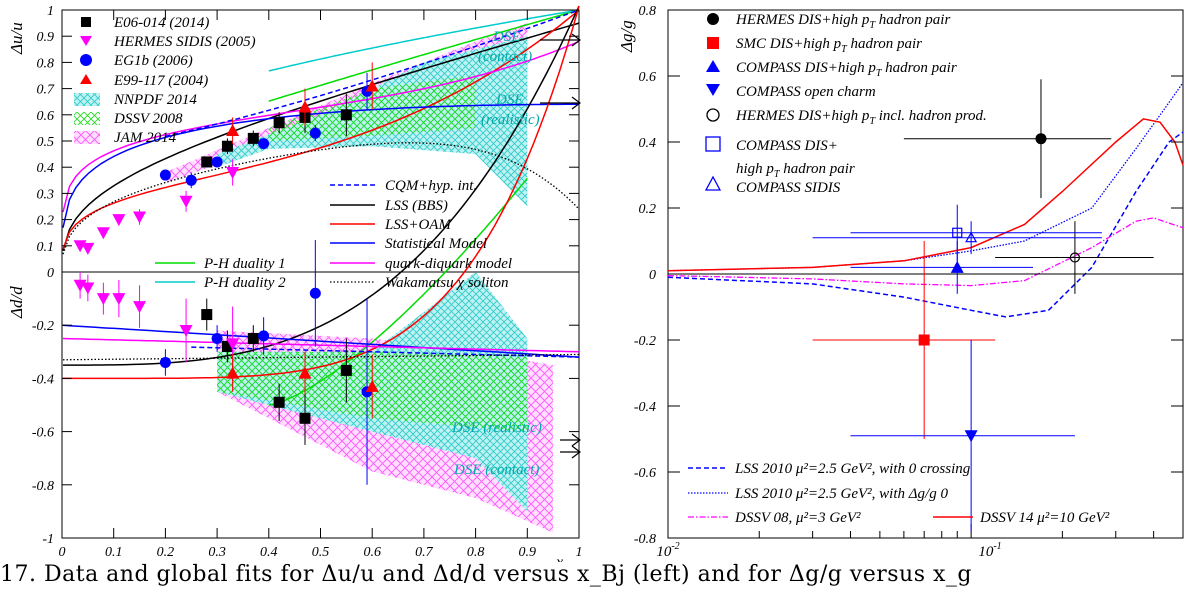 The width and height of the screenshot is (1190, 591). What do you see at coordinates (46, 142) in the screenshot?
I see `y-tick-label: 0.5` at bounding box center [46, 142].